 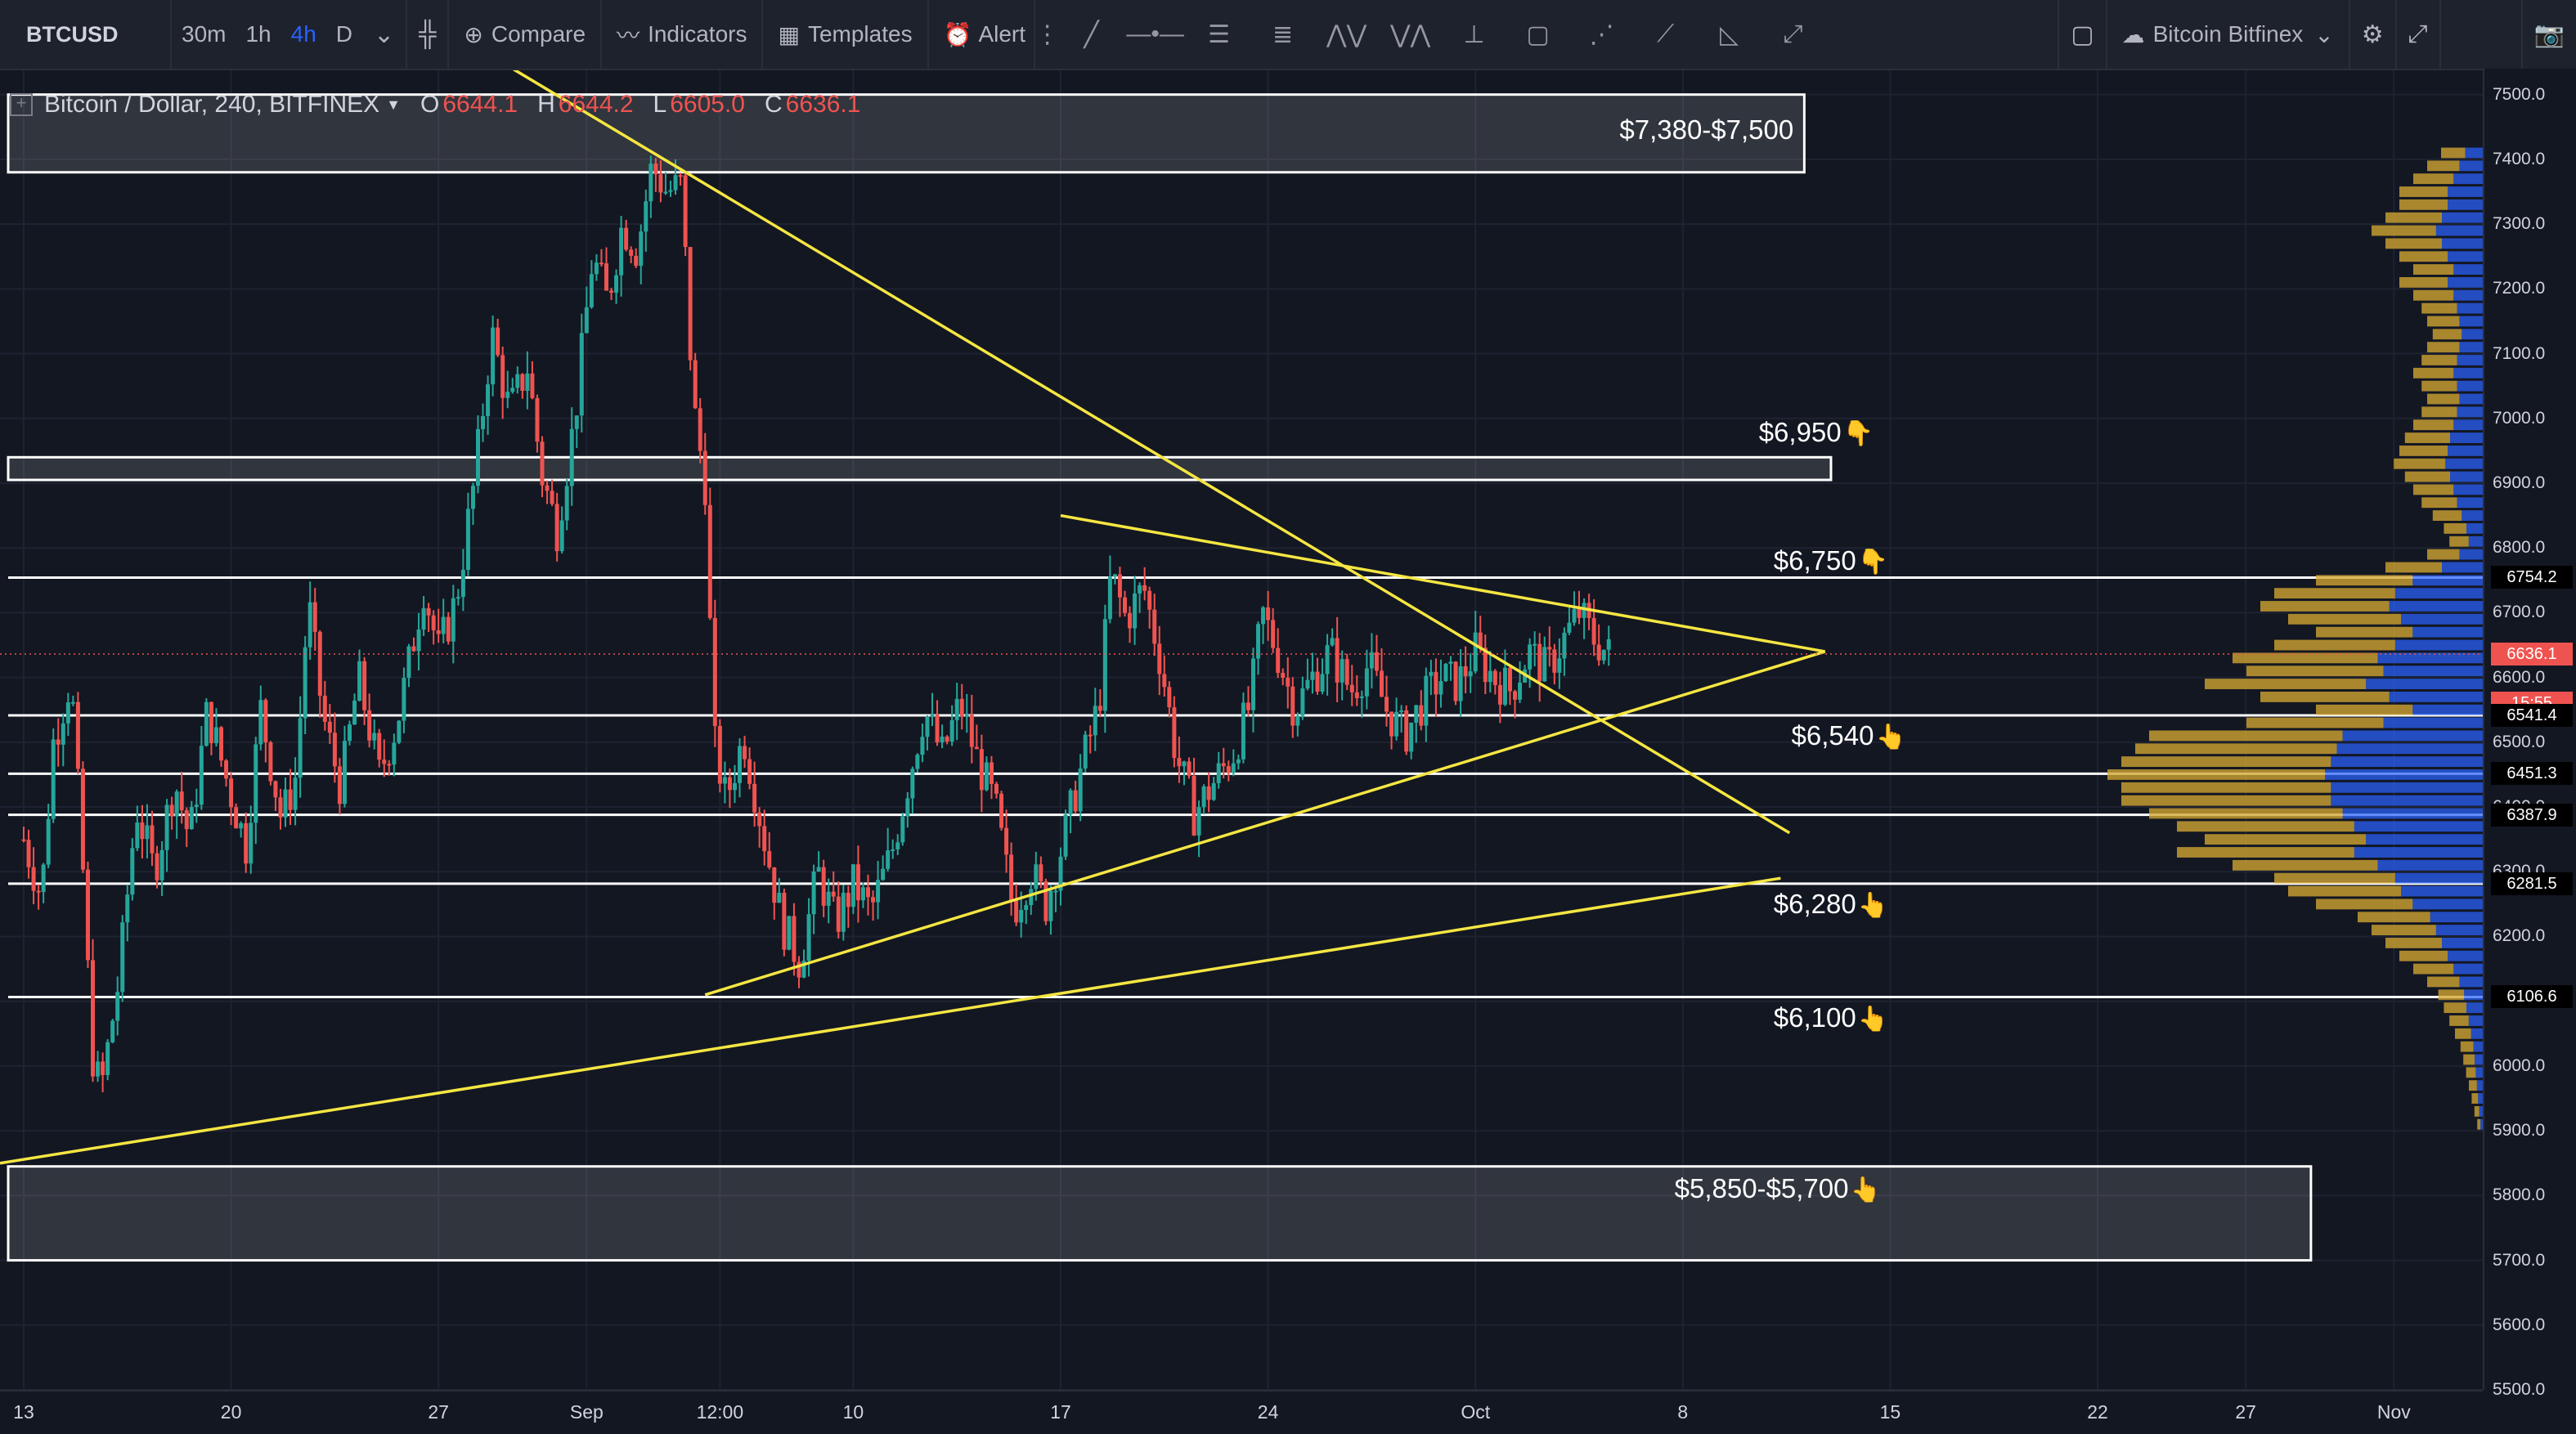 I want to click on interval-1h: 1h, so click(x=258, y=34).